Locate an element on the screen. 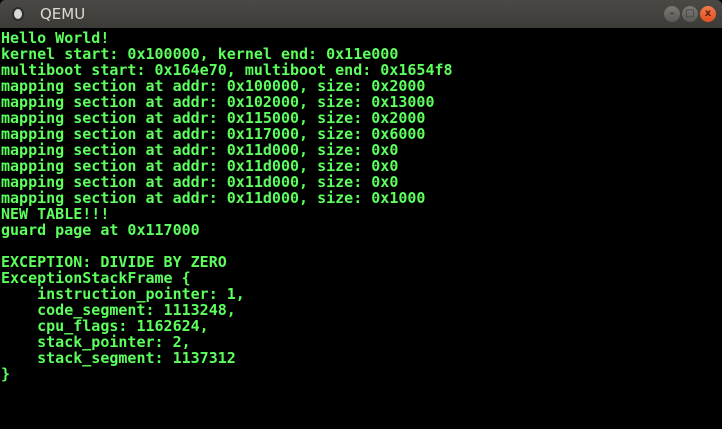 The height and width of the screenshot is (429, 722). app-icon is located at coordinates (18, 14).